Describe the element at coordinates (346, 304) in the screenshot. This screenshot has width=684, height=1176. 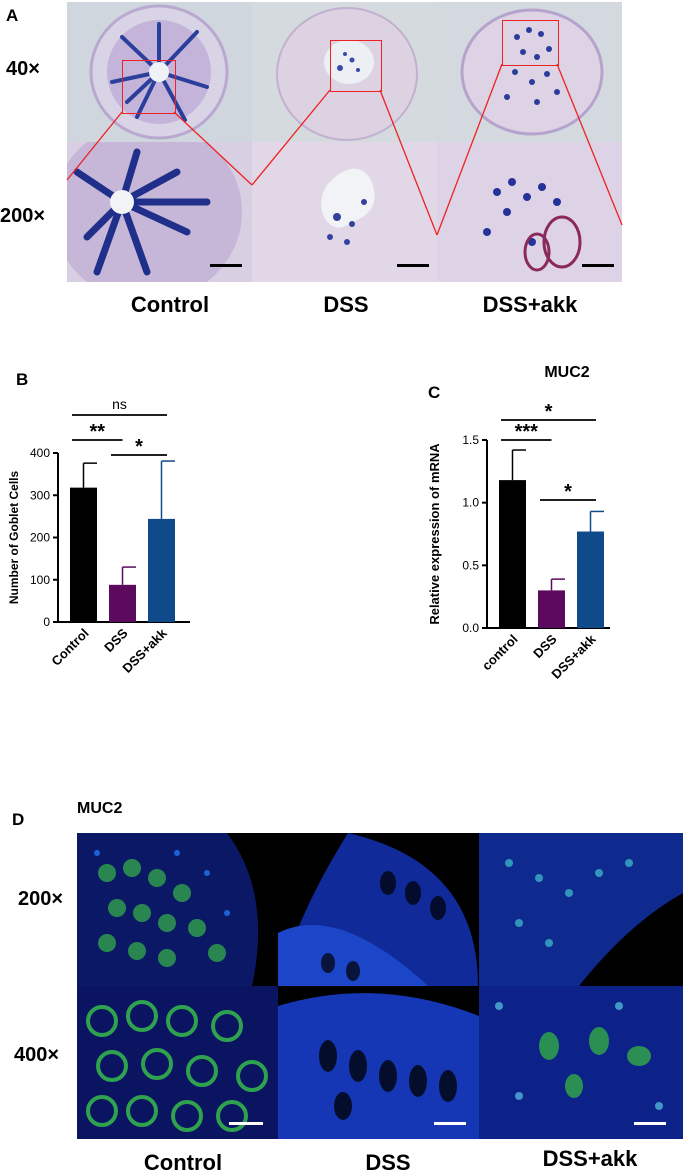
I see `panel-a-group-dss: DSS` at that location.